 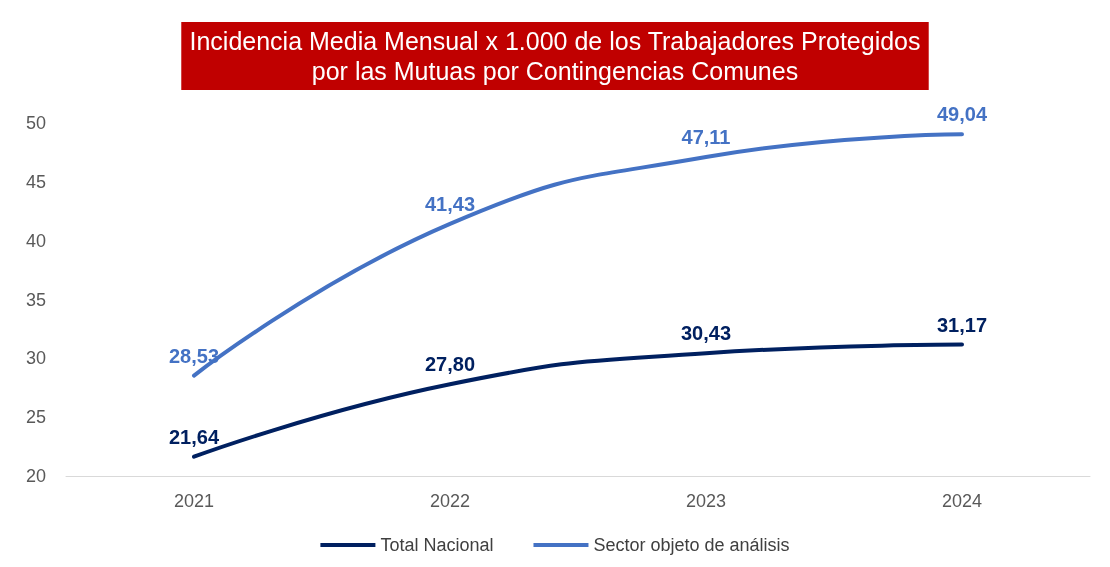 I want to click on x-tick-label: 2024, so click(x=962, y=501).